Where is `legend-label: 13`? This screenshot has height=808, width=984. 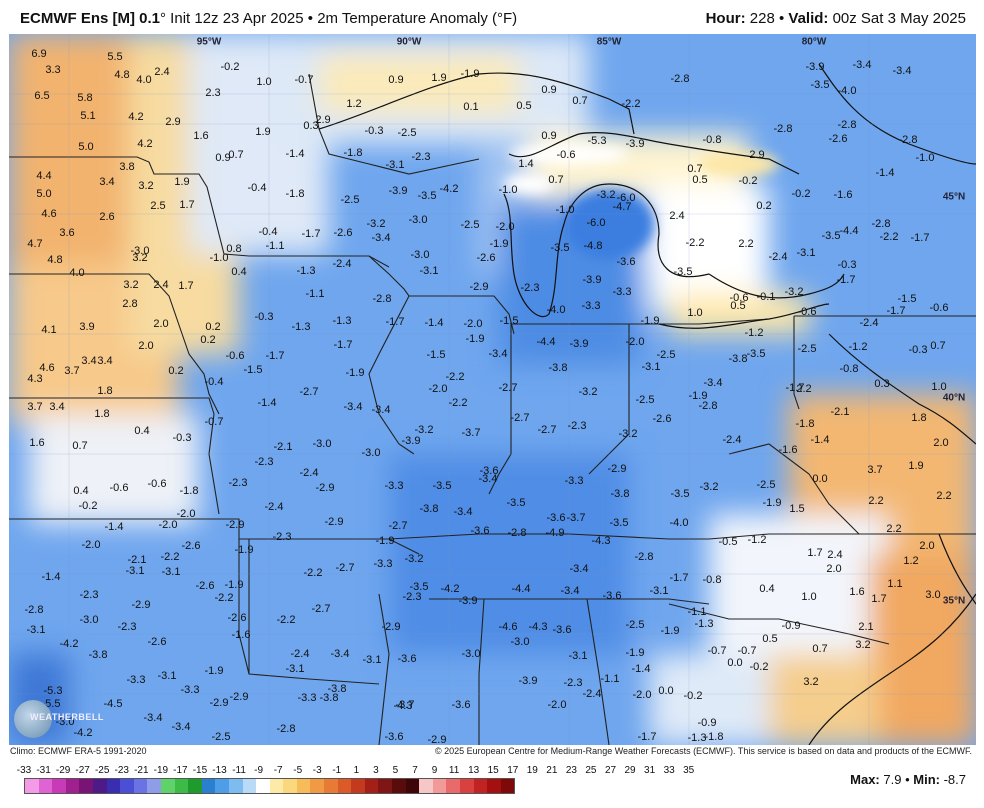
legend-label: 13 is located at coordinates (474, 770).